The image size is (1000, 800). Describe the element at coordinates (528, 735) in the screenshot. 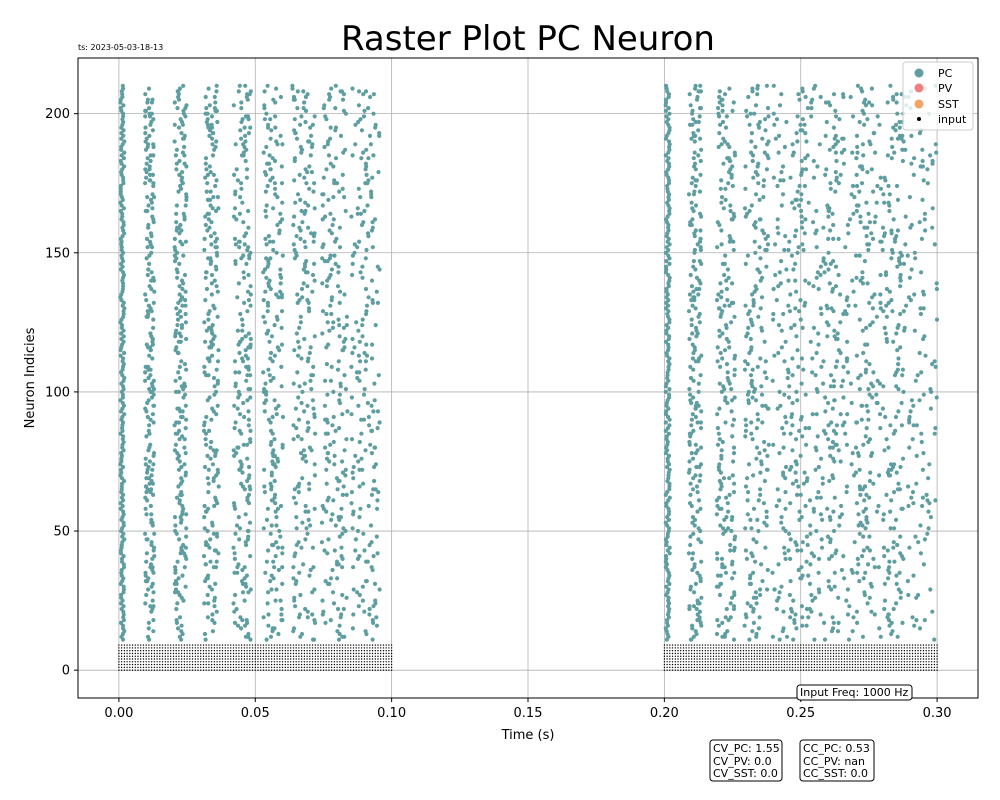

I see `x-axis-title: Time (s)` at that location.